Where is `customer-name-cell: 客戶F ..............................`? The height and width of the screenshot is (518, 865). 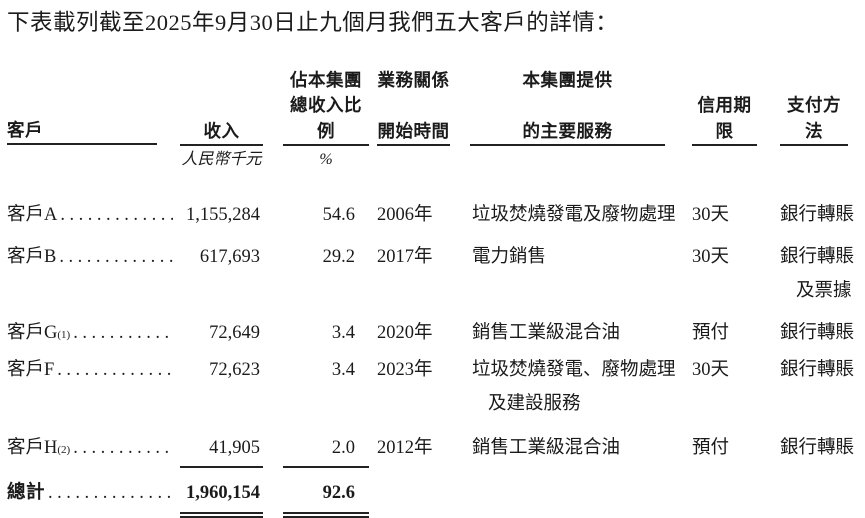
customer-name-cell: 客戶F .............................. is located at coordinates (90, 370).